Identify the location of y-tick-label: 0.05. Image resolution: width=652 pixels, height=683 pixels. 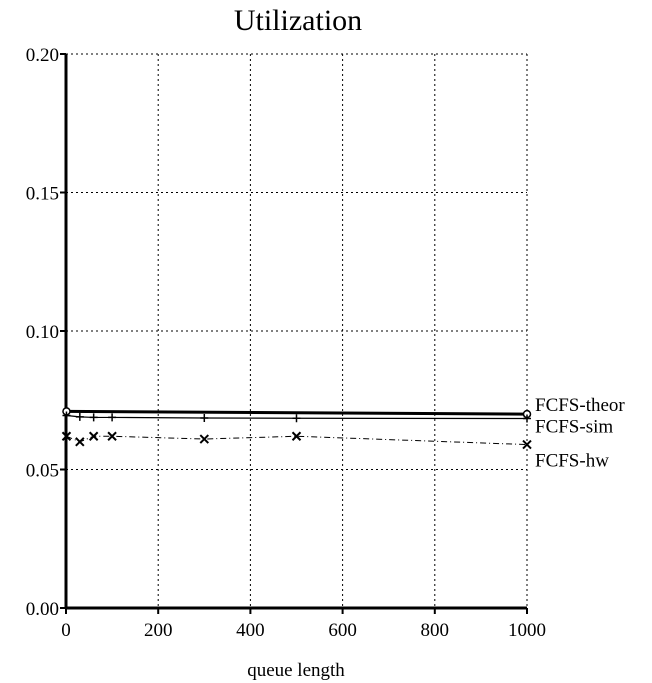
(42, 471).